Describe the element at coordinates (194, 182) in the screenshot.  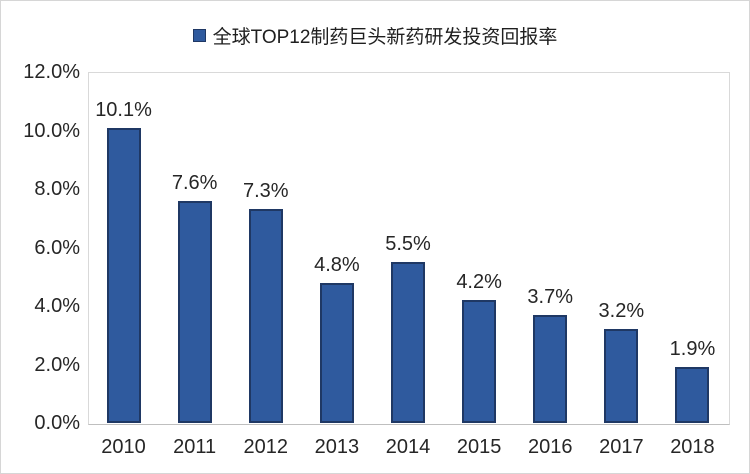
I see `bar-data-label-2011: 7.6%` at that location.